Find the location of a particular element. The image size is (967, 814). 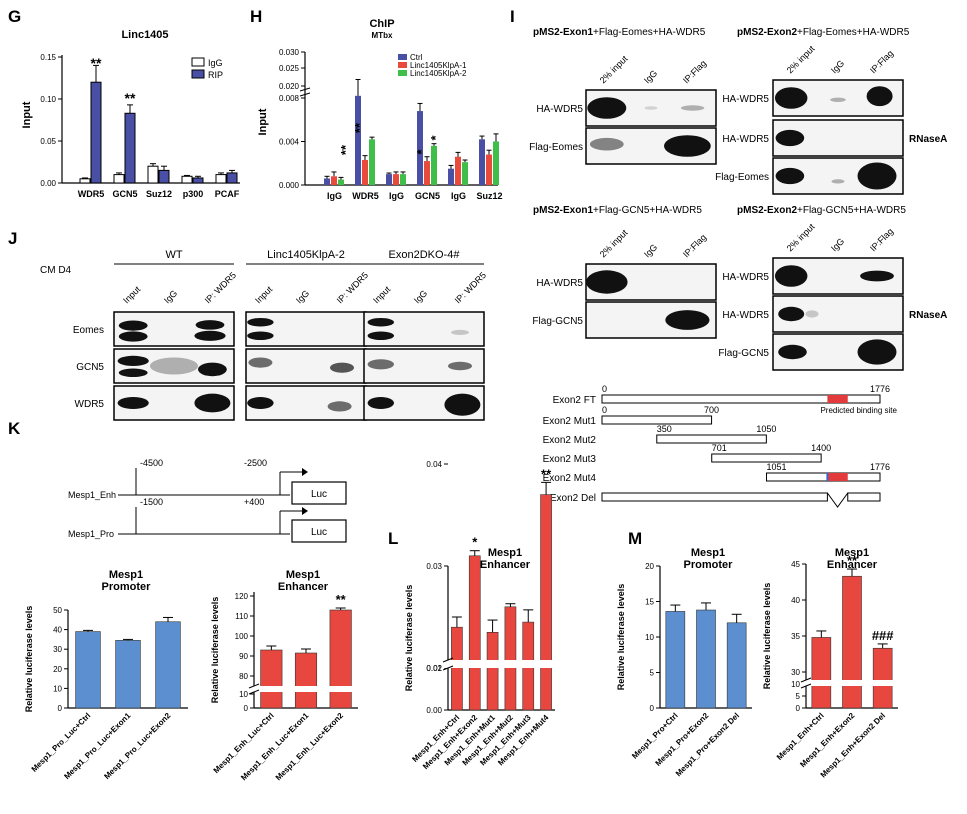

g-bar is located at coordinates (198, 180).